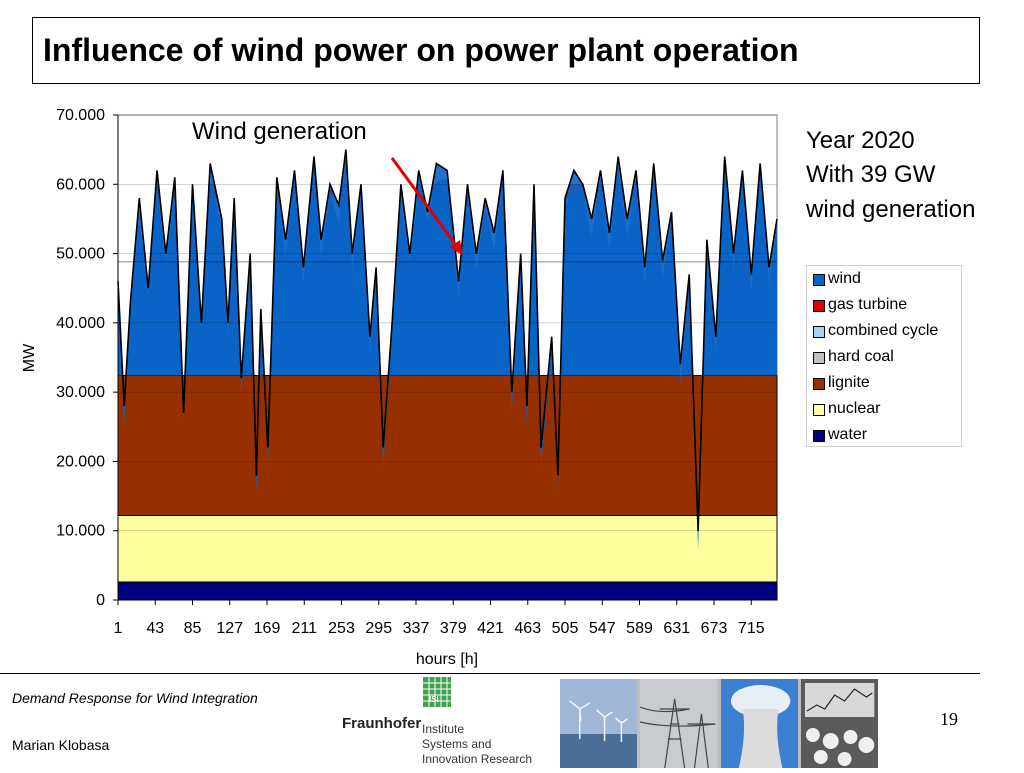  I want to click on wind-generation-label: Wind generation, so click(279, 131).